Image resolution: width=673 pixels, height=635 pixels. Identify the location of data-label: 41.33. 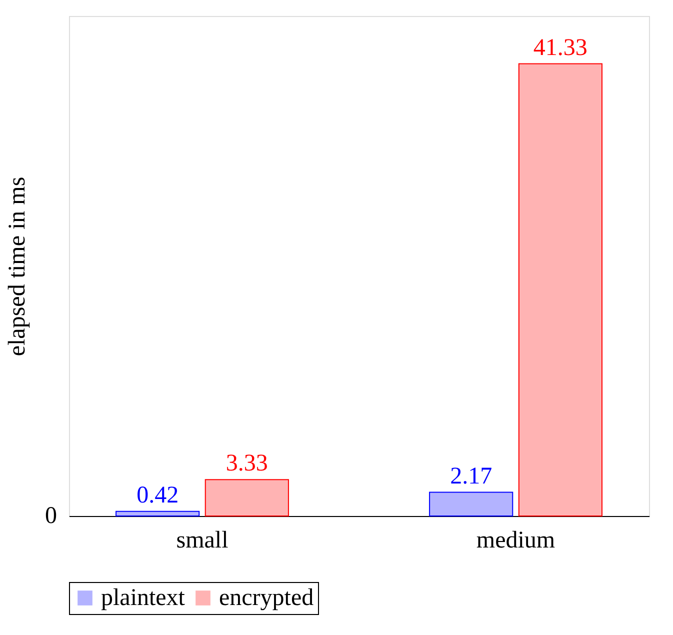
(560, 47).